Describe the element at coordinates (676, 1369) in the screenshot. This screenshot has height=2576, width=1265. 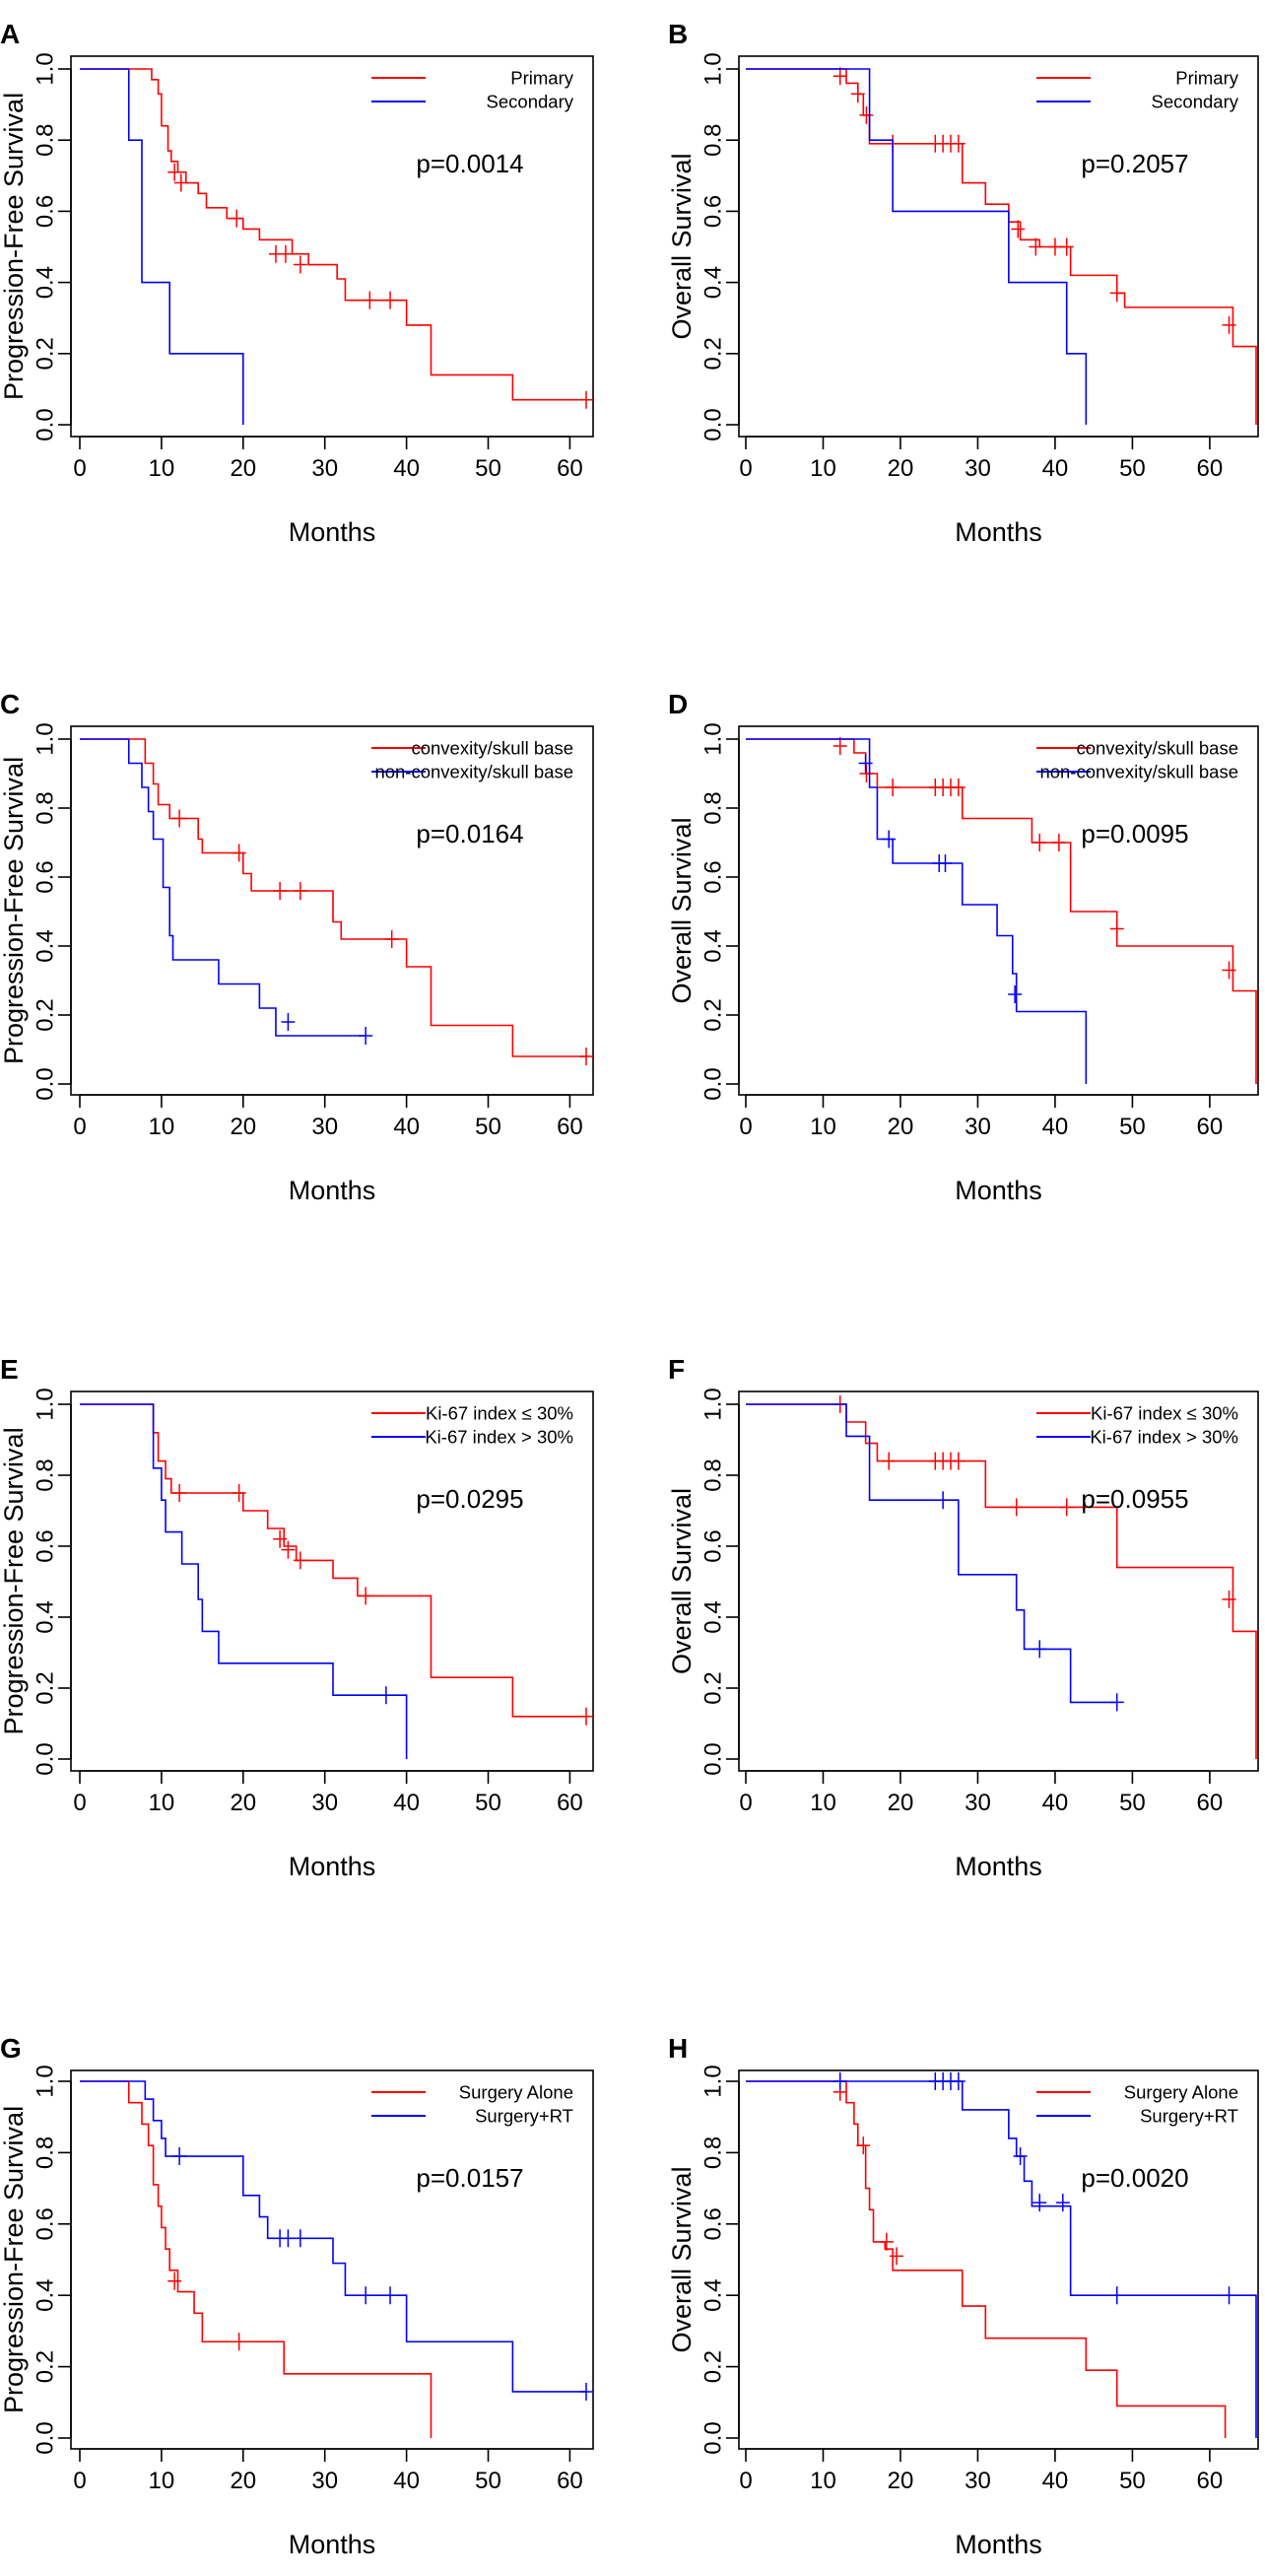
I see `panel-letter: F` at that location.